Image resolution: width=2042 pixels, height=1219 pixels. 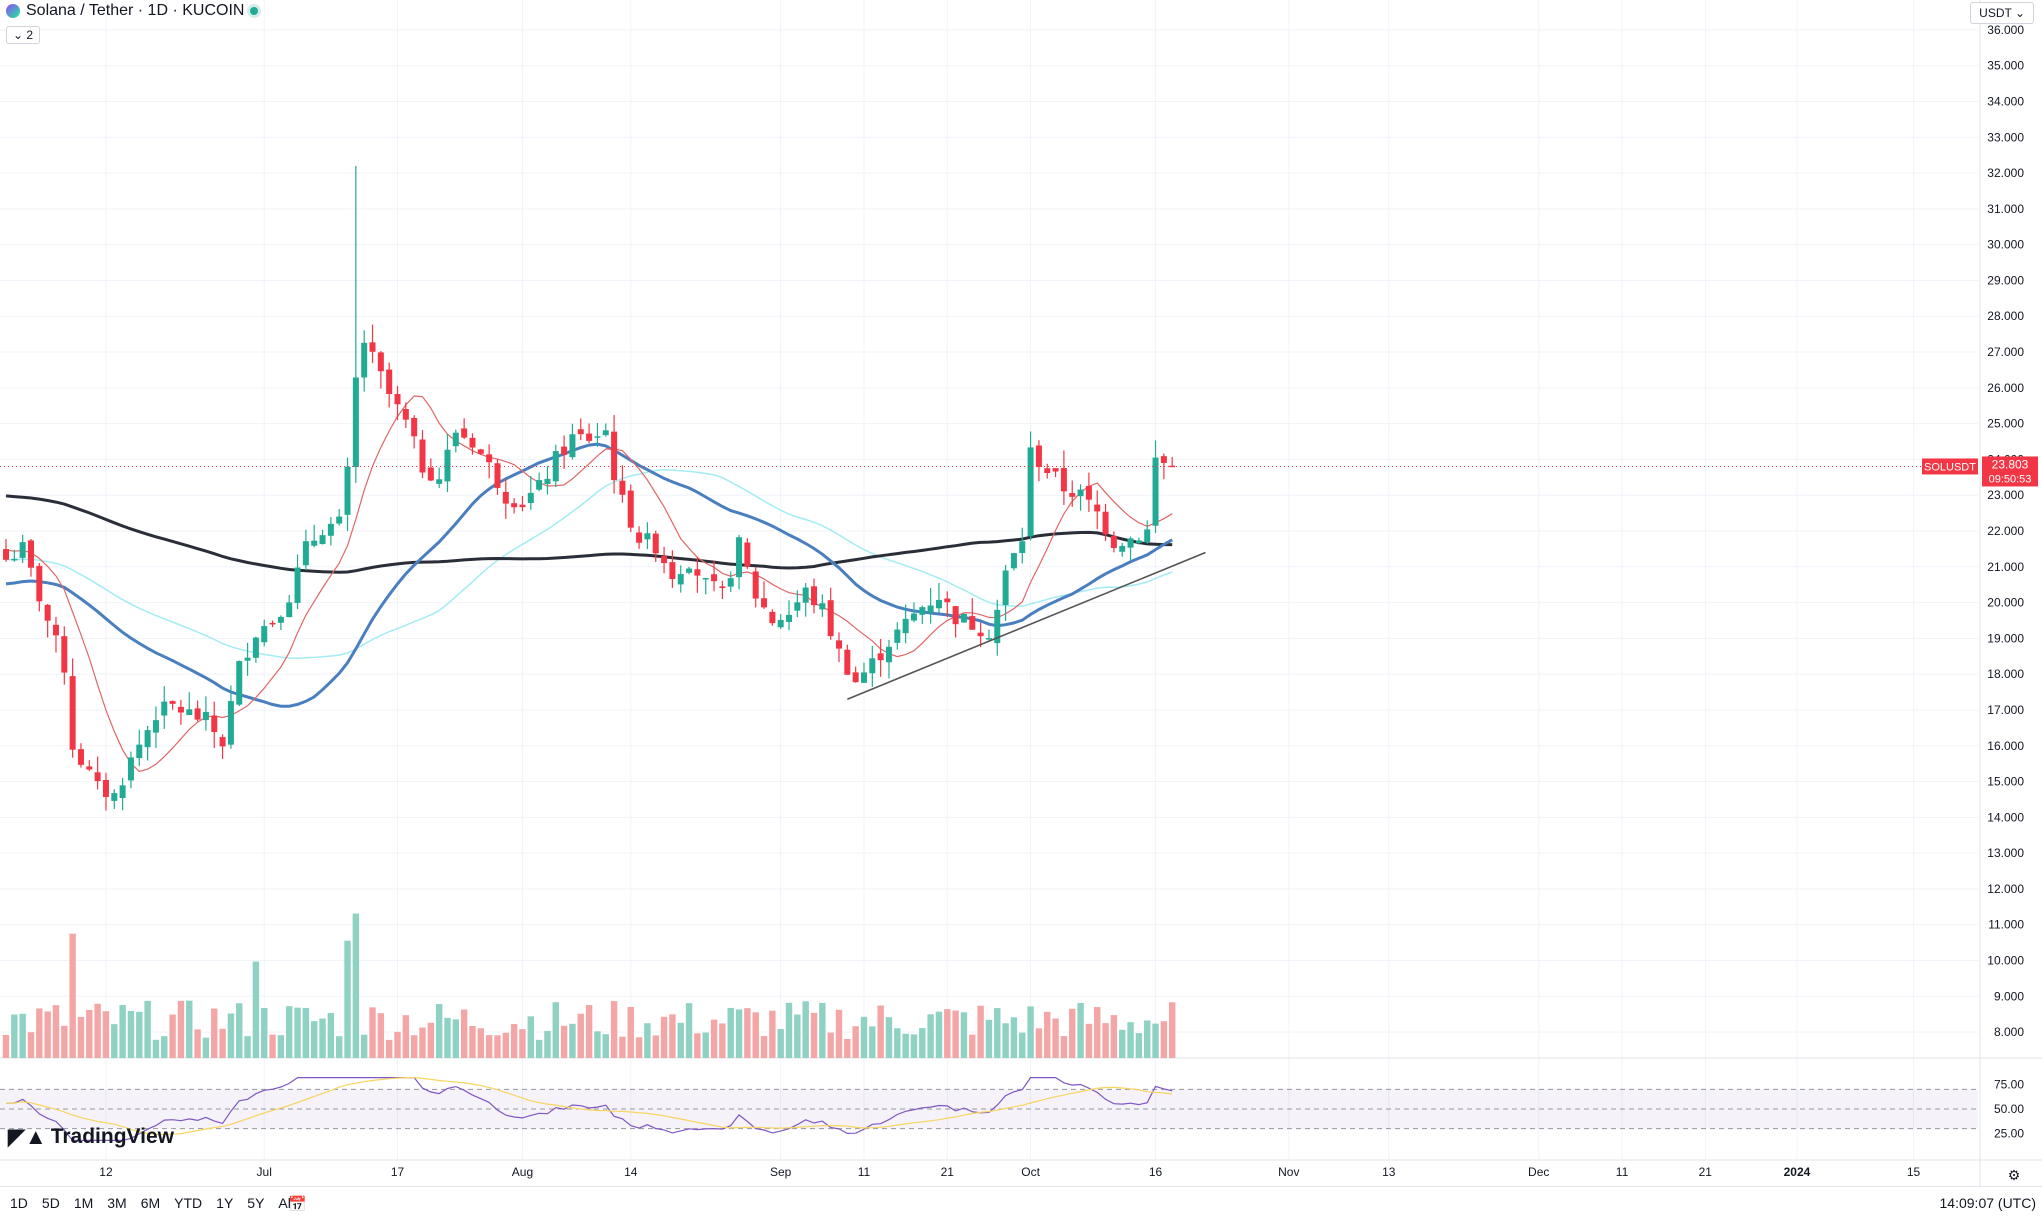 What do you see at coordinates (188, 1203) in the screenshot?
I see `period-button-ytd: YTD` at bounding box center [188, 1203].